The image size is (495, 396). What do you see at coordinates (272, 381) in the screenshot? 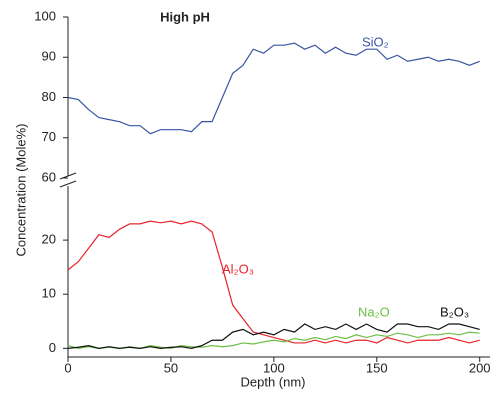
I see `x-axis-label: Depth (nm)` at bounding box center [272, 381].